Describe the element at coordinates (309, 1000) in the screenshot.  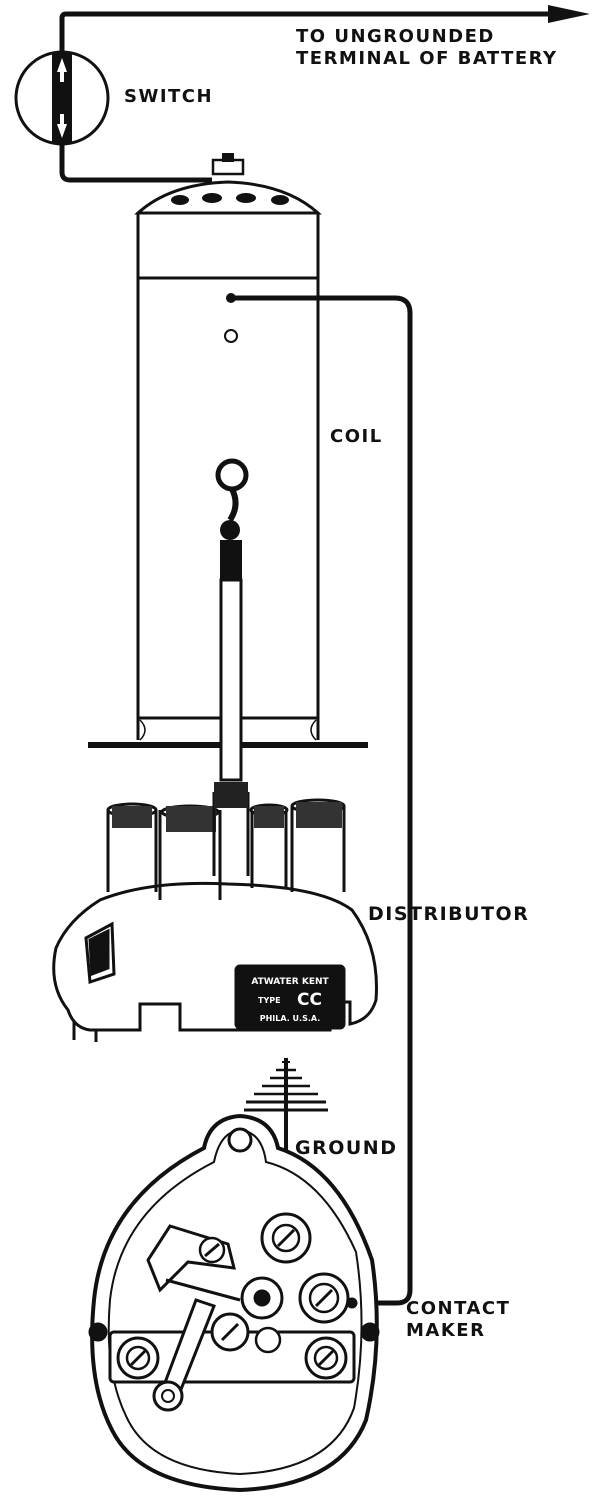
I see `svg-text: CC` at that location.